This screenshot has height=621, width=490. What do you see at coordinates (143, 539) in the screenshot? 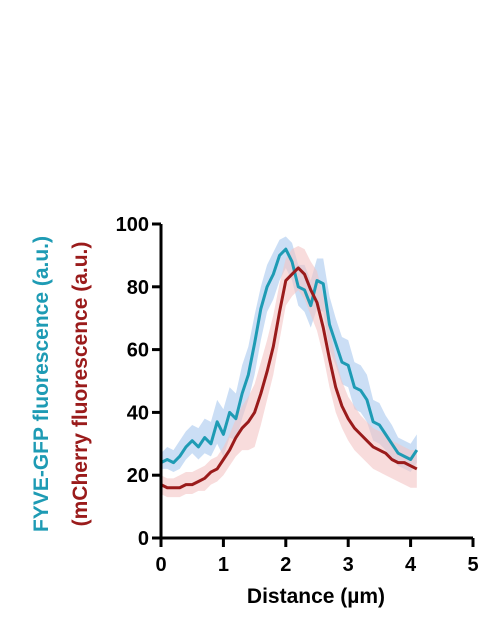
I see `y-tick-label: 0` at bounding box center [143, 539].